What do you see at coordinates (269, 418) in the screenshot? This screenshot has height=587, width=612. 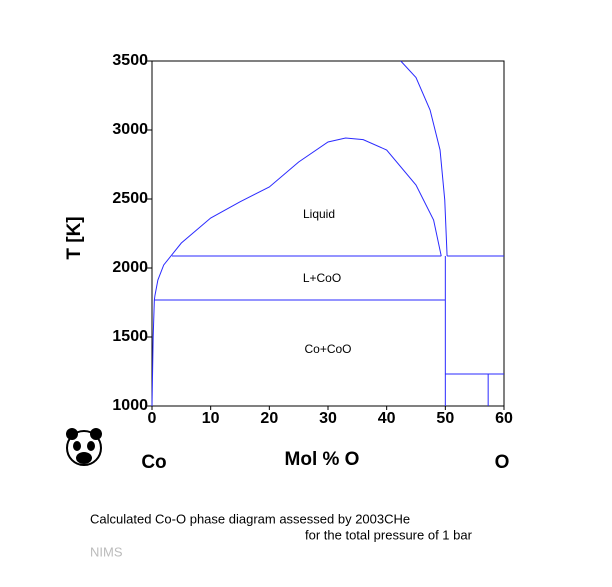 I see `x-tick-label: 20` at bounding box center [269, 418].